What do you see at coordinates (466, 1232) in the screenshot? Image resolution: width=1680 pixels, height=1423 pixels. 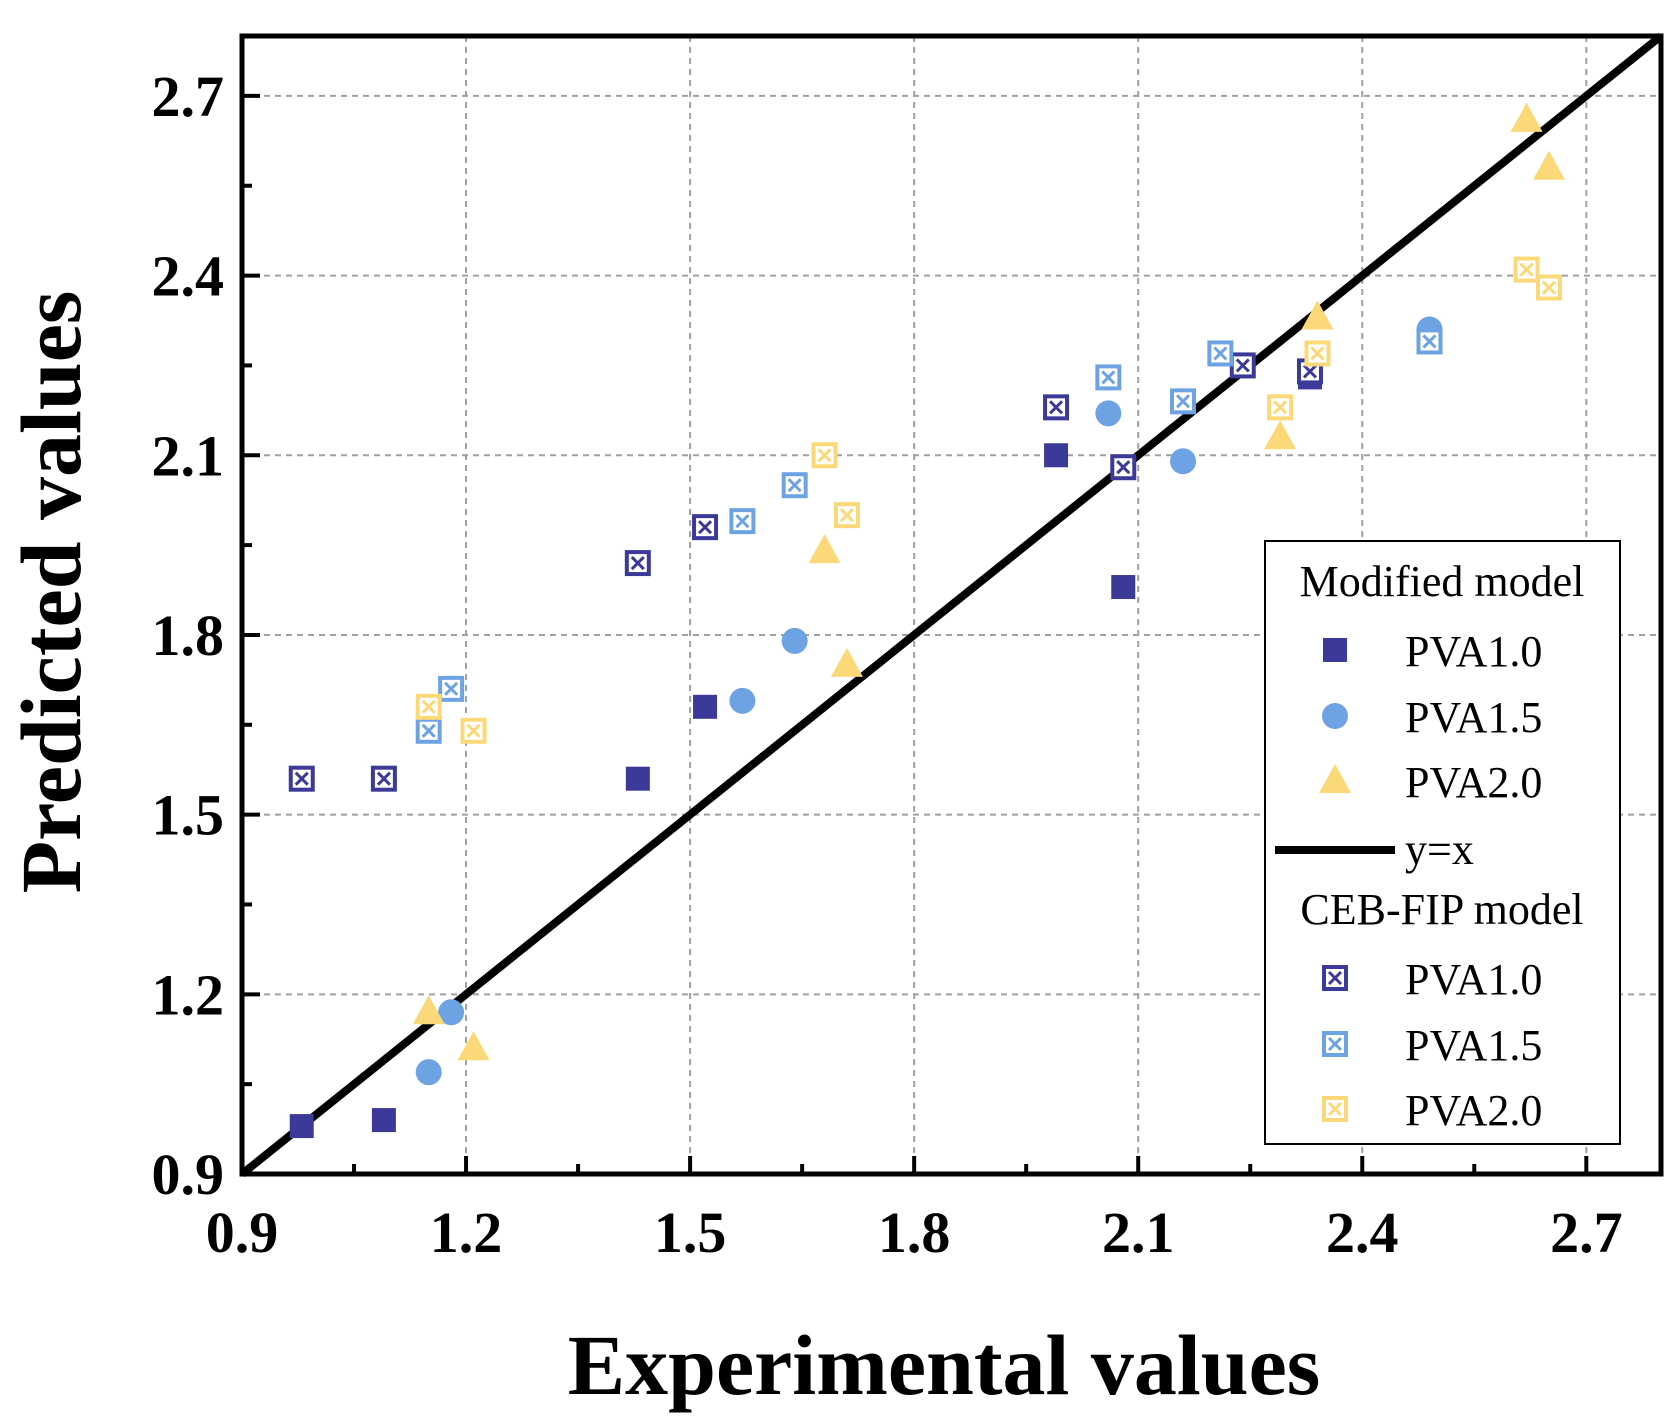 I see `x-tick-label: 1.2` at bounding box center [466, 1232].